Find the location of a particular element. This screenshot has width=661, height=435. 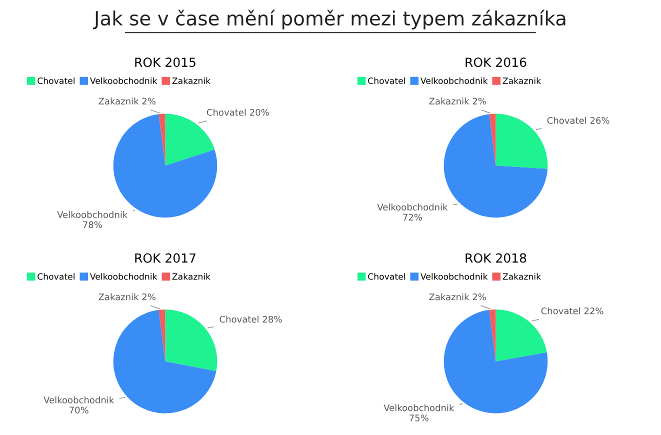

data-label: 72% is located at coordinates (412, 217).